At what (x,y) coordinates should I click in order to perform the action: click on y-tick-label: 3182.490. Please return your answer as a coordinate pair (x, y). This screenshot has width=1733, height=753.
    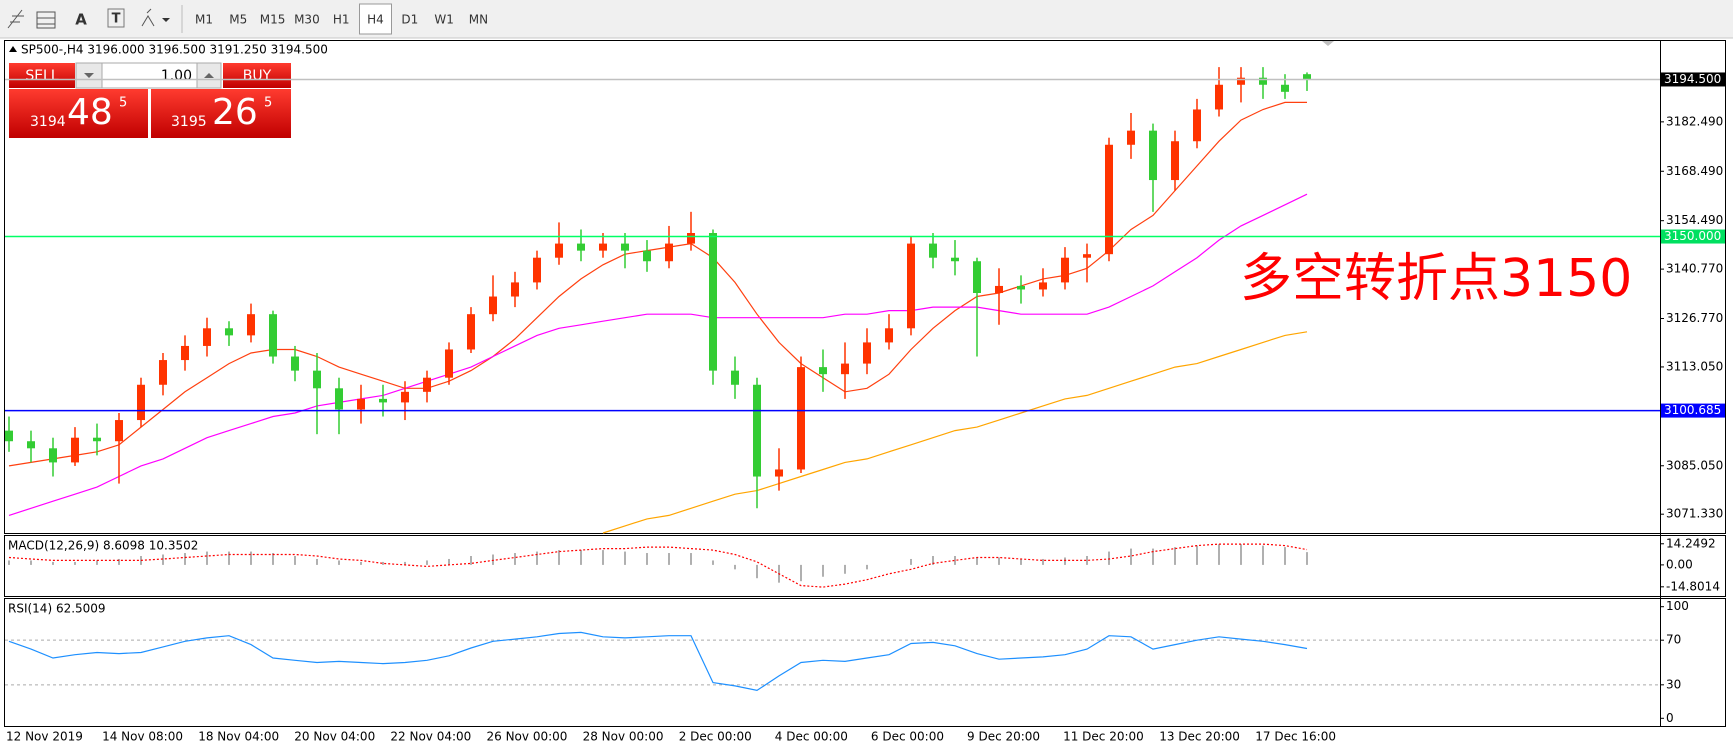
    Looking at the image, I should click on (1694, 121).